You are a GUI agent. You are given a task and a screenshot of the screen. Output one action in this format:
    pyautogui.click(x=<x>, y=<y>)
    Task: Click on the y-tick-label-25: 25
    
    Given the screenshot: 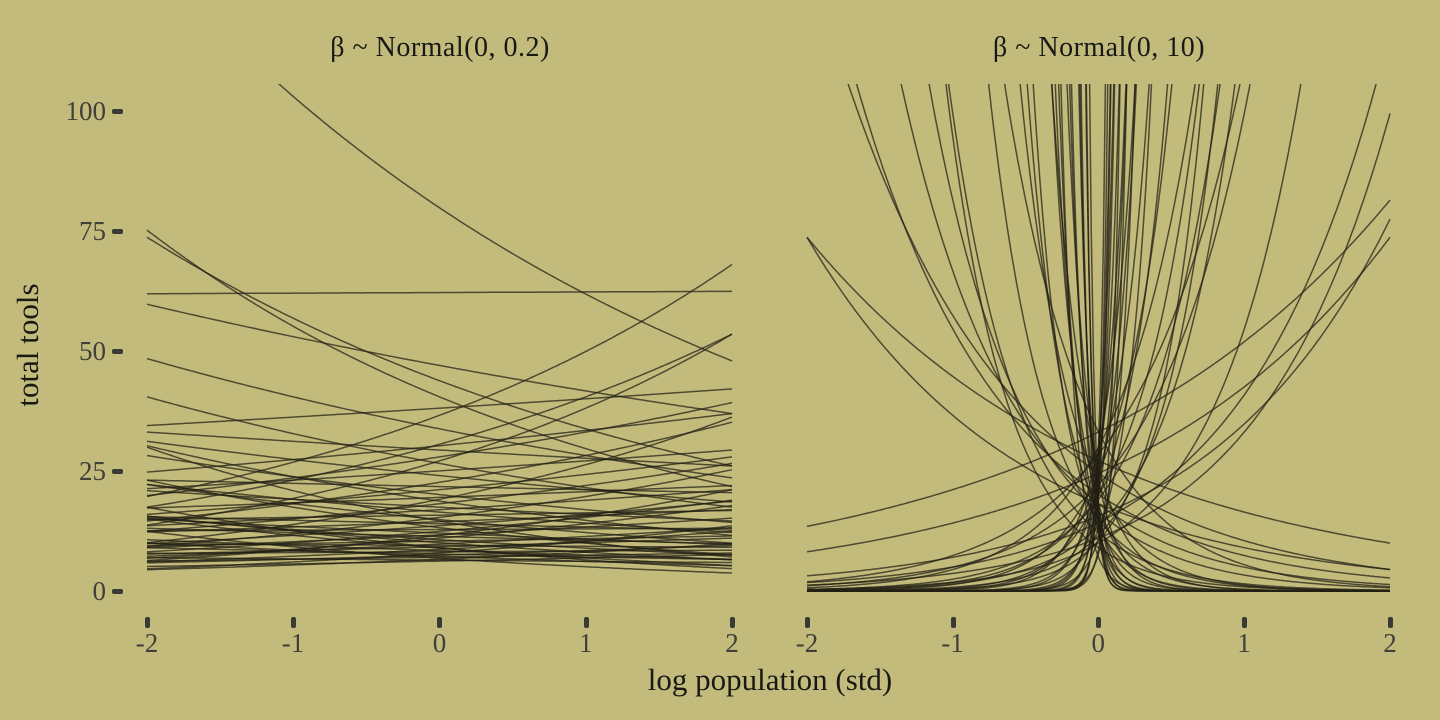 What is the action you would take?
    pyautogui.click(x=92, y=471)
    